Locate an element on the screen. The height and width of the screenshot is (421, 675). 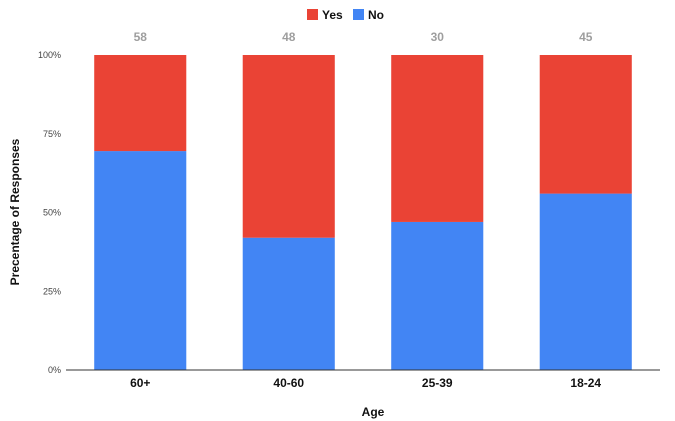
bar-total-label: 45 is located at coordinates (586, 37).